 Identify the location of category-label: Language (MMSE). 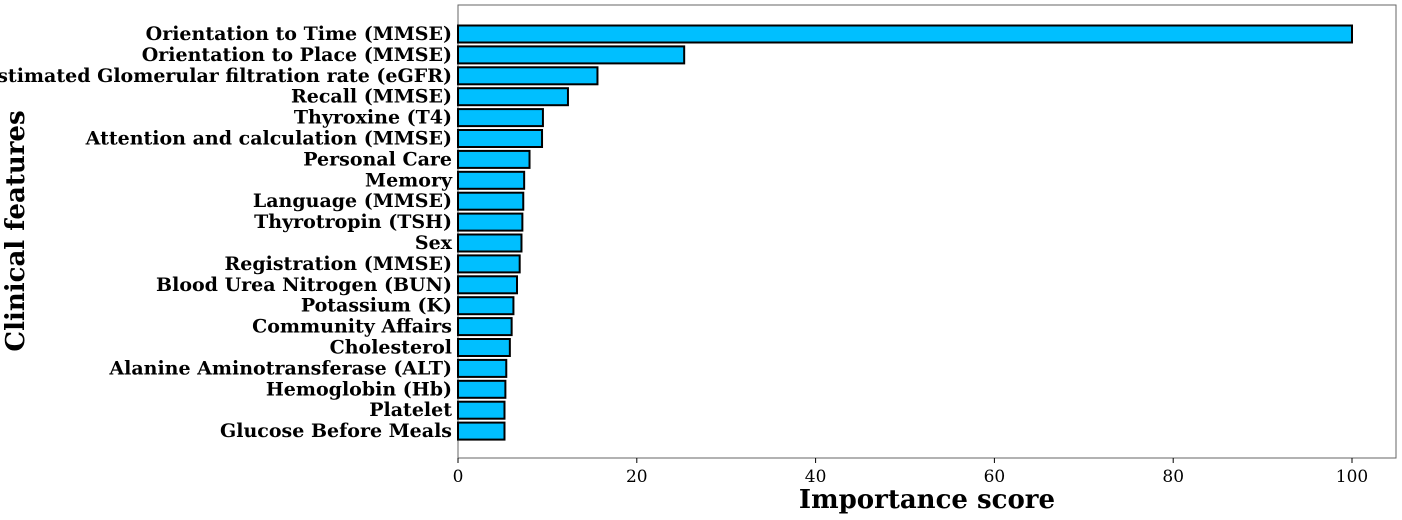
(352, 201).